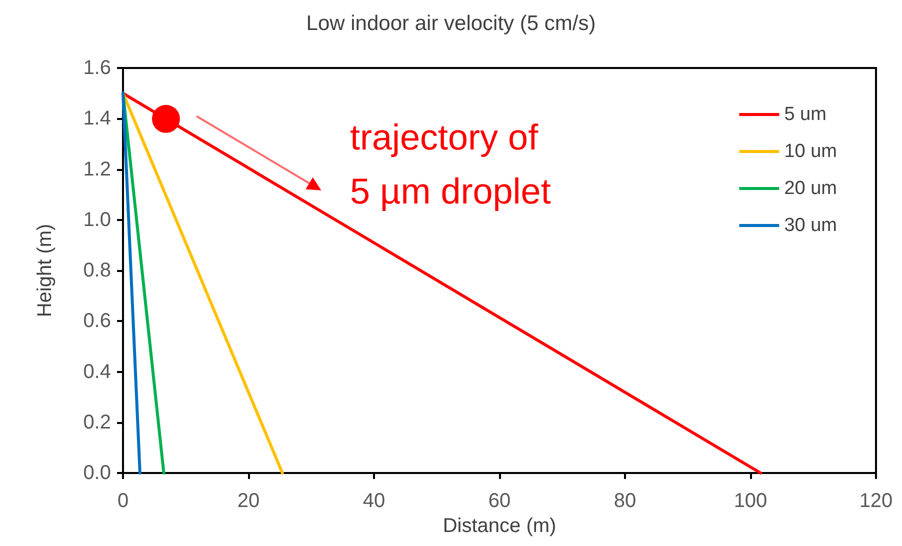 The image size is (902, 546). Describe the element at coordinates (499, 525) in the screenshot. I see `x-axis-title: Distance (m)` at that location.